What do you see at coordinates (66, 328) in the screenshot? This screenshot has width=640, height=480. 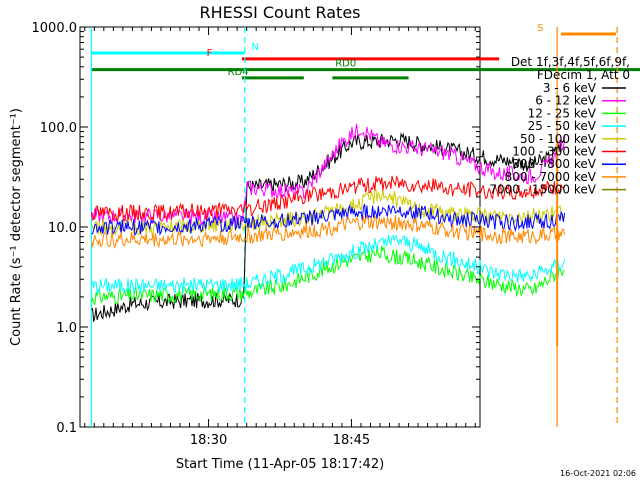 I see `y-tick-label: 1.0` at bounding box center [66, 328].